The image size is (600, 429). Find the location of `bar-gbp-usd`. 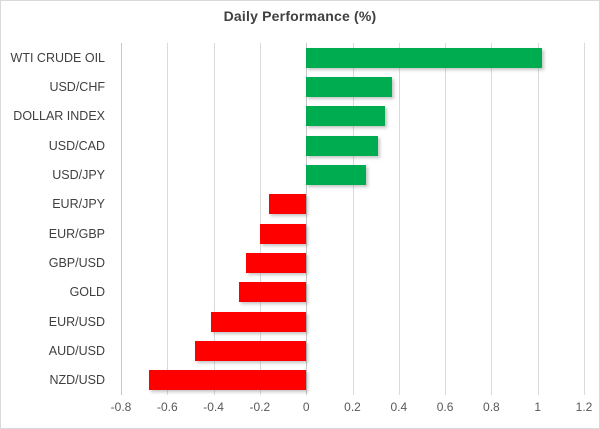

bar-gbp-usd is located at coordinates (276, 262).